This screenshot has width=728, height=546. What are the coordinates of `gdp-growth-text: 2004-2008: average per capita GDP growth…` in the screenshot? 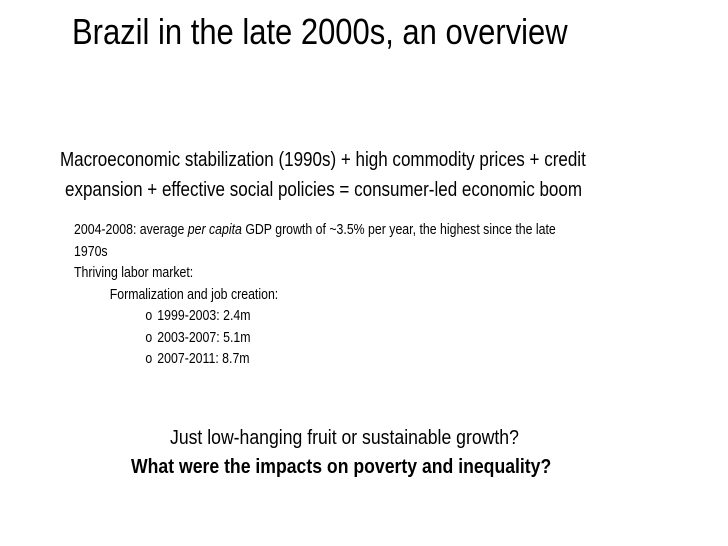 It's located at (380, 231).